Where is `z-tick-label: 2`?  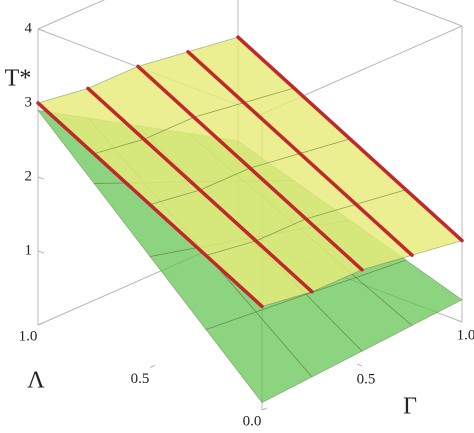 z-tick-label: 2 is located at coordinates (29, 176).